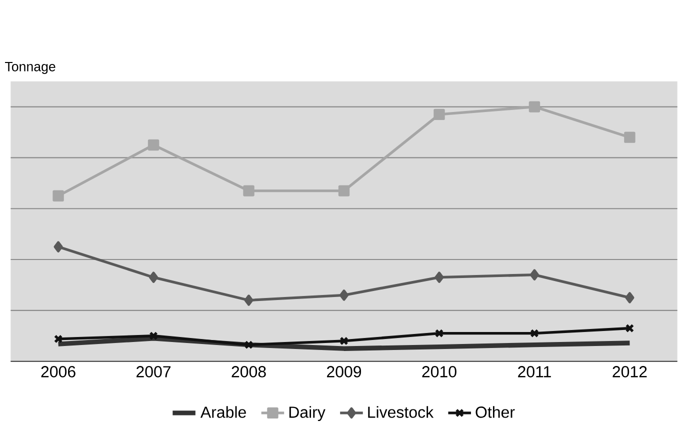 The width and height of the screenshot is (700, 444). What do you see at coordinates (401, 412) in the screenshot?
I see `legend-label: Livestock` at bounding box center [401, 412].